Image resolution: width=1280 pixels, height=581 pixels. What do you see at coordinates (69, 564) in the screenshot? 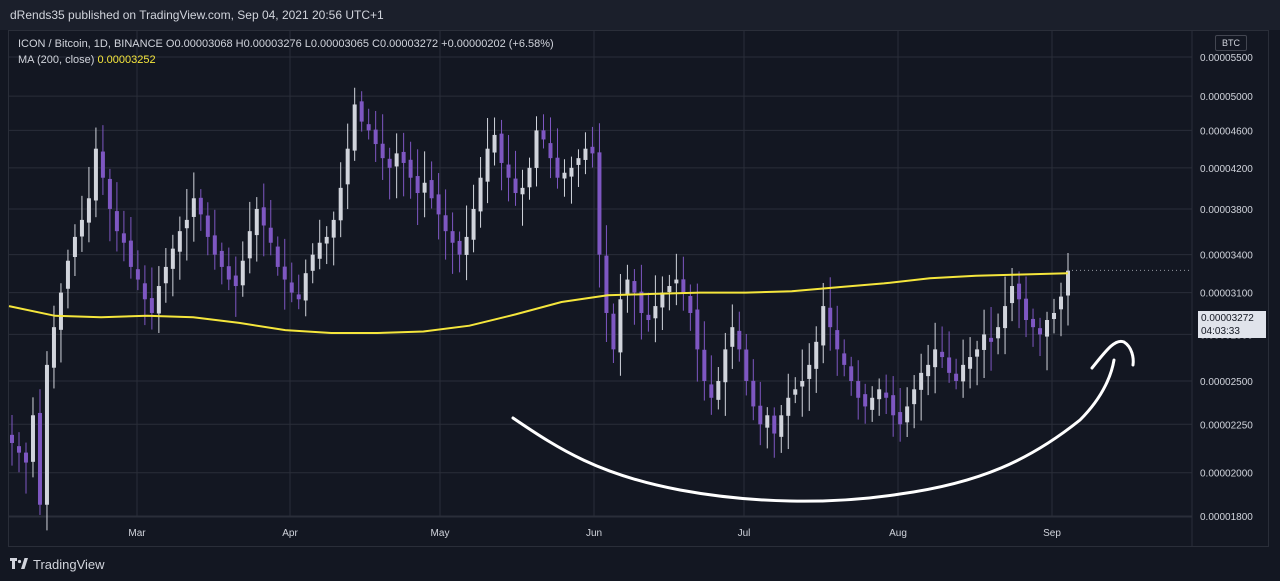
I see `footer-brand: TradingView` at bounding box center [69, 564].